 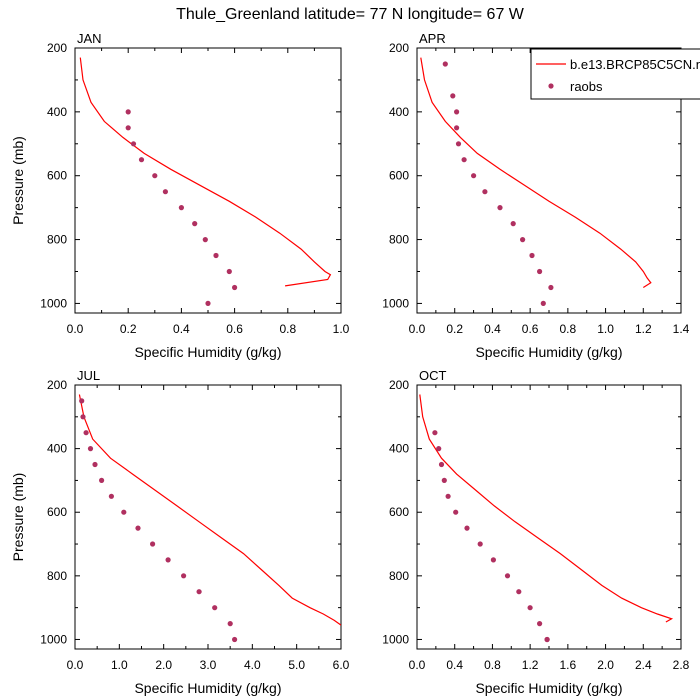 I want to click on legend: b.e13.BRCP85C5CN.ne120_g16.003 raobs, so click(x=615, y=74).